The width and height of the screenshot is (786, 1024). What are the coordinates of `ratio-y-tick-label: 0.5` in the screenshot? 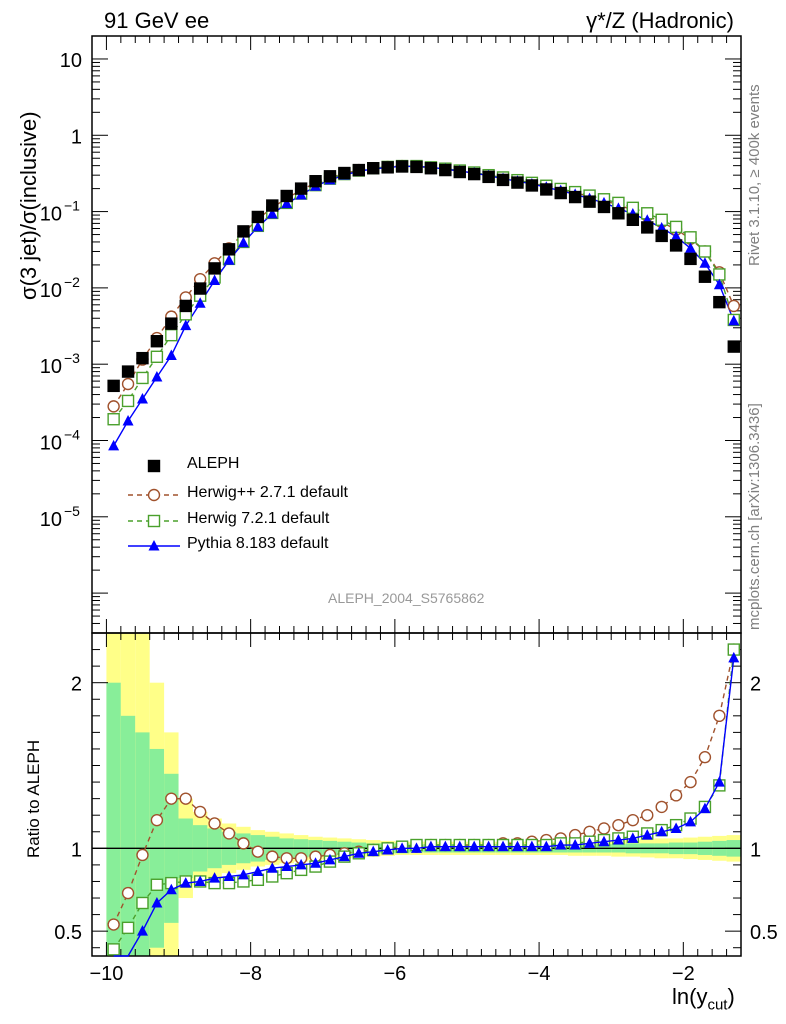 It's located at (68, 933).